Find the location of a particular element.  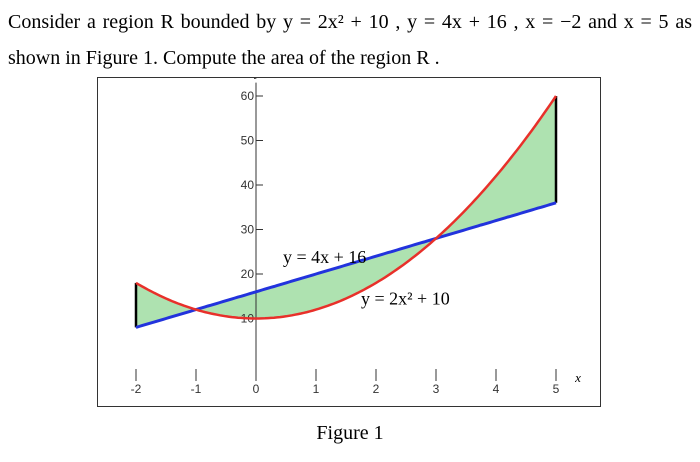

y-tick-label: 40 is located at coordinates (248, 185).